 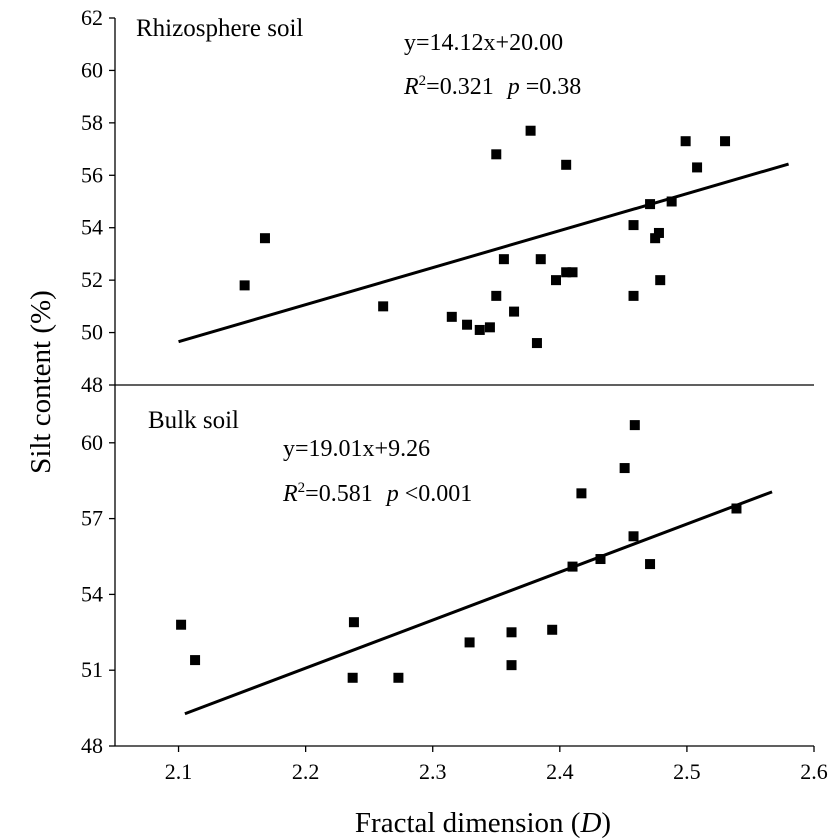 I want to click on y-axis-title: Silt content (%), so click(x=41, y=382).